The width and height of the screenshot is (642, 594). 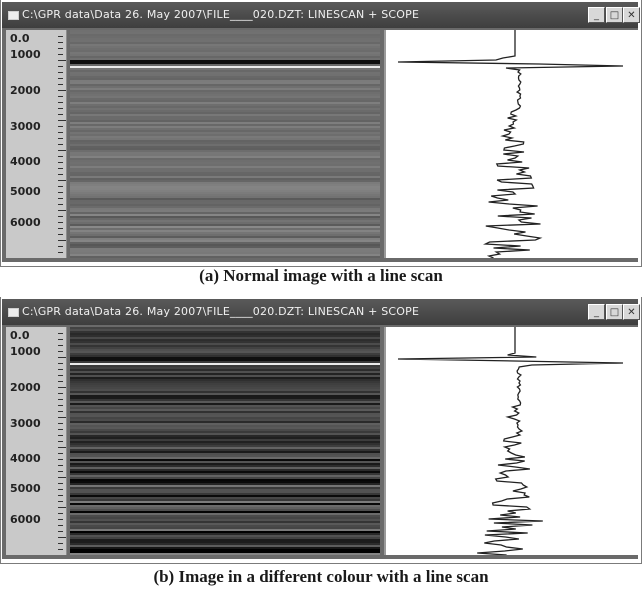 I want to click on window-icon, so click(x=13, y=312).